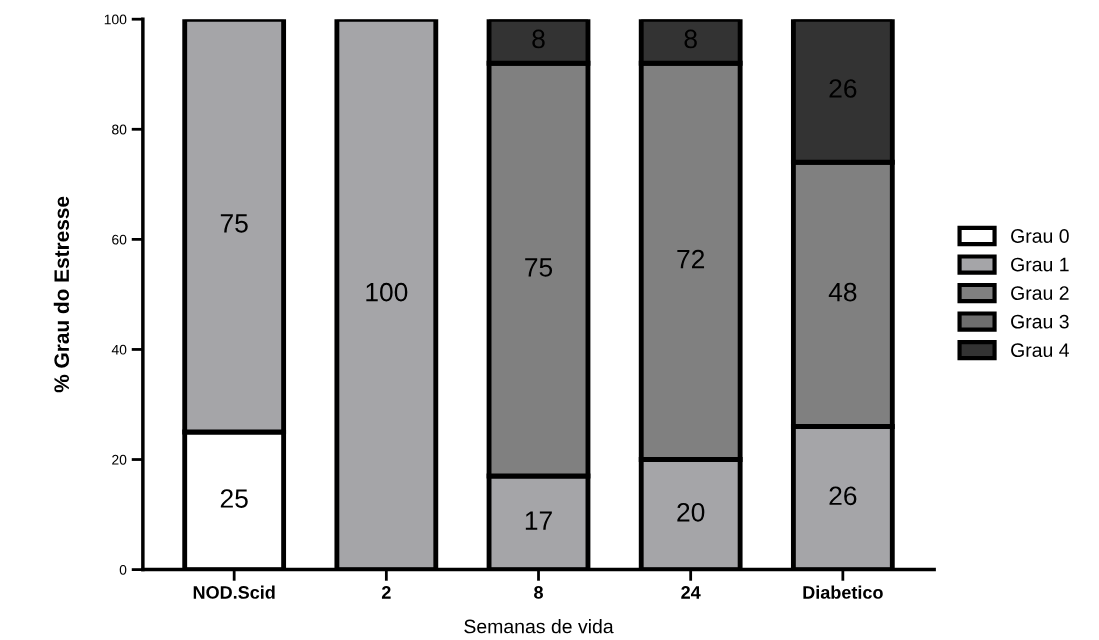 This screenshot has height=640, width=1099. What do you see at coordinates (234, 498) in the screenshot?
I see `data-label: 25` at bounding box center [234, 498].